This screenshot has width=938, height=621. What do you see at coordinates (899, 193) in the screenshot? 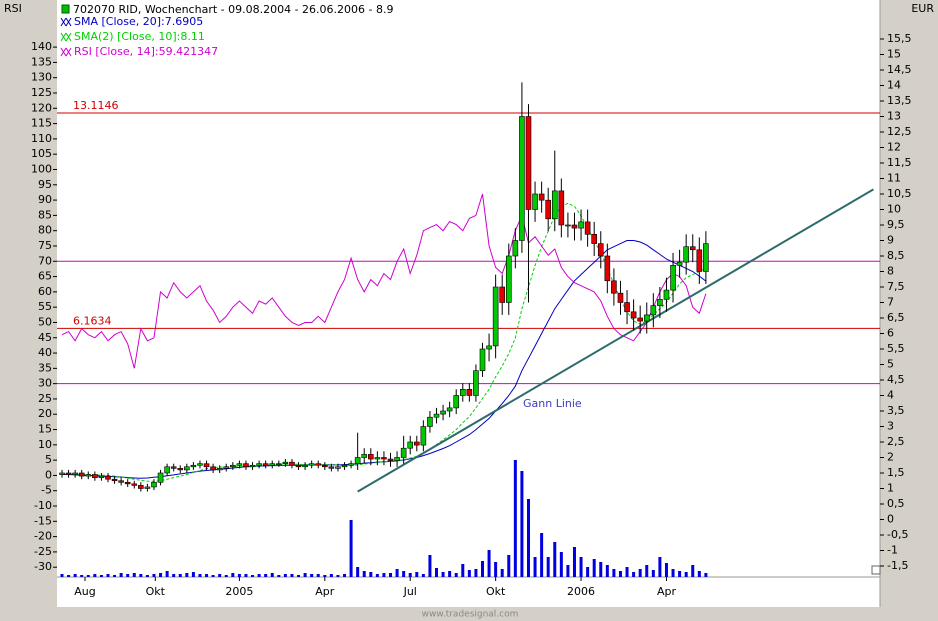
I see `y2-tick-label: 10,5` at bounding box center [899, 193].